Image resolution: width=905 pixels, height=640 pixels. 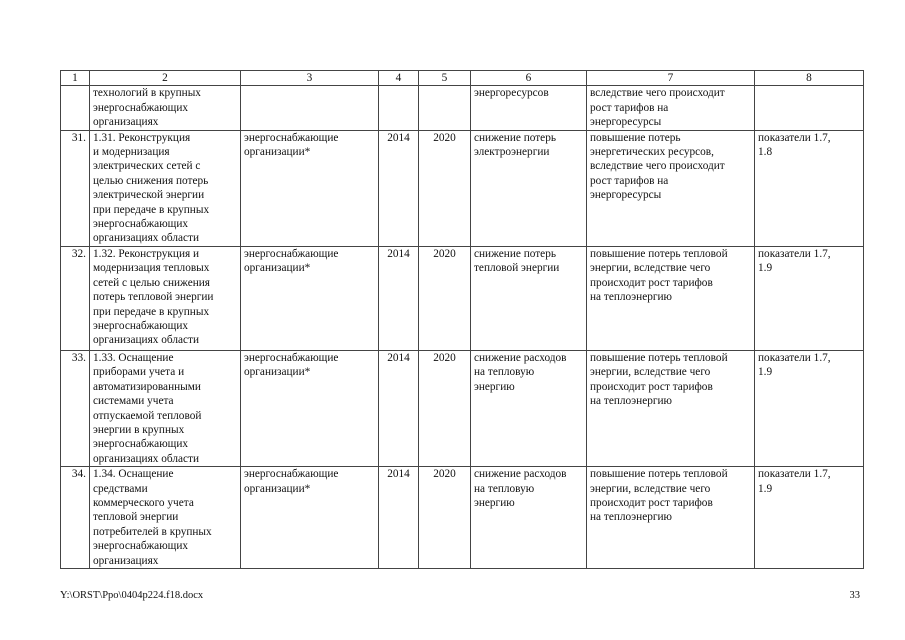 I want to click on column-header: 8, so click(x=809, y=78).